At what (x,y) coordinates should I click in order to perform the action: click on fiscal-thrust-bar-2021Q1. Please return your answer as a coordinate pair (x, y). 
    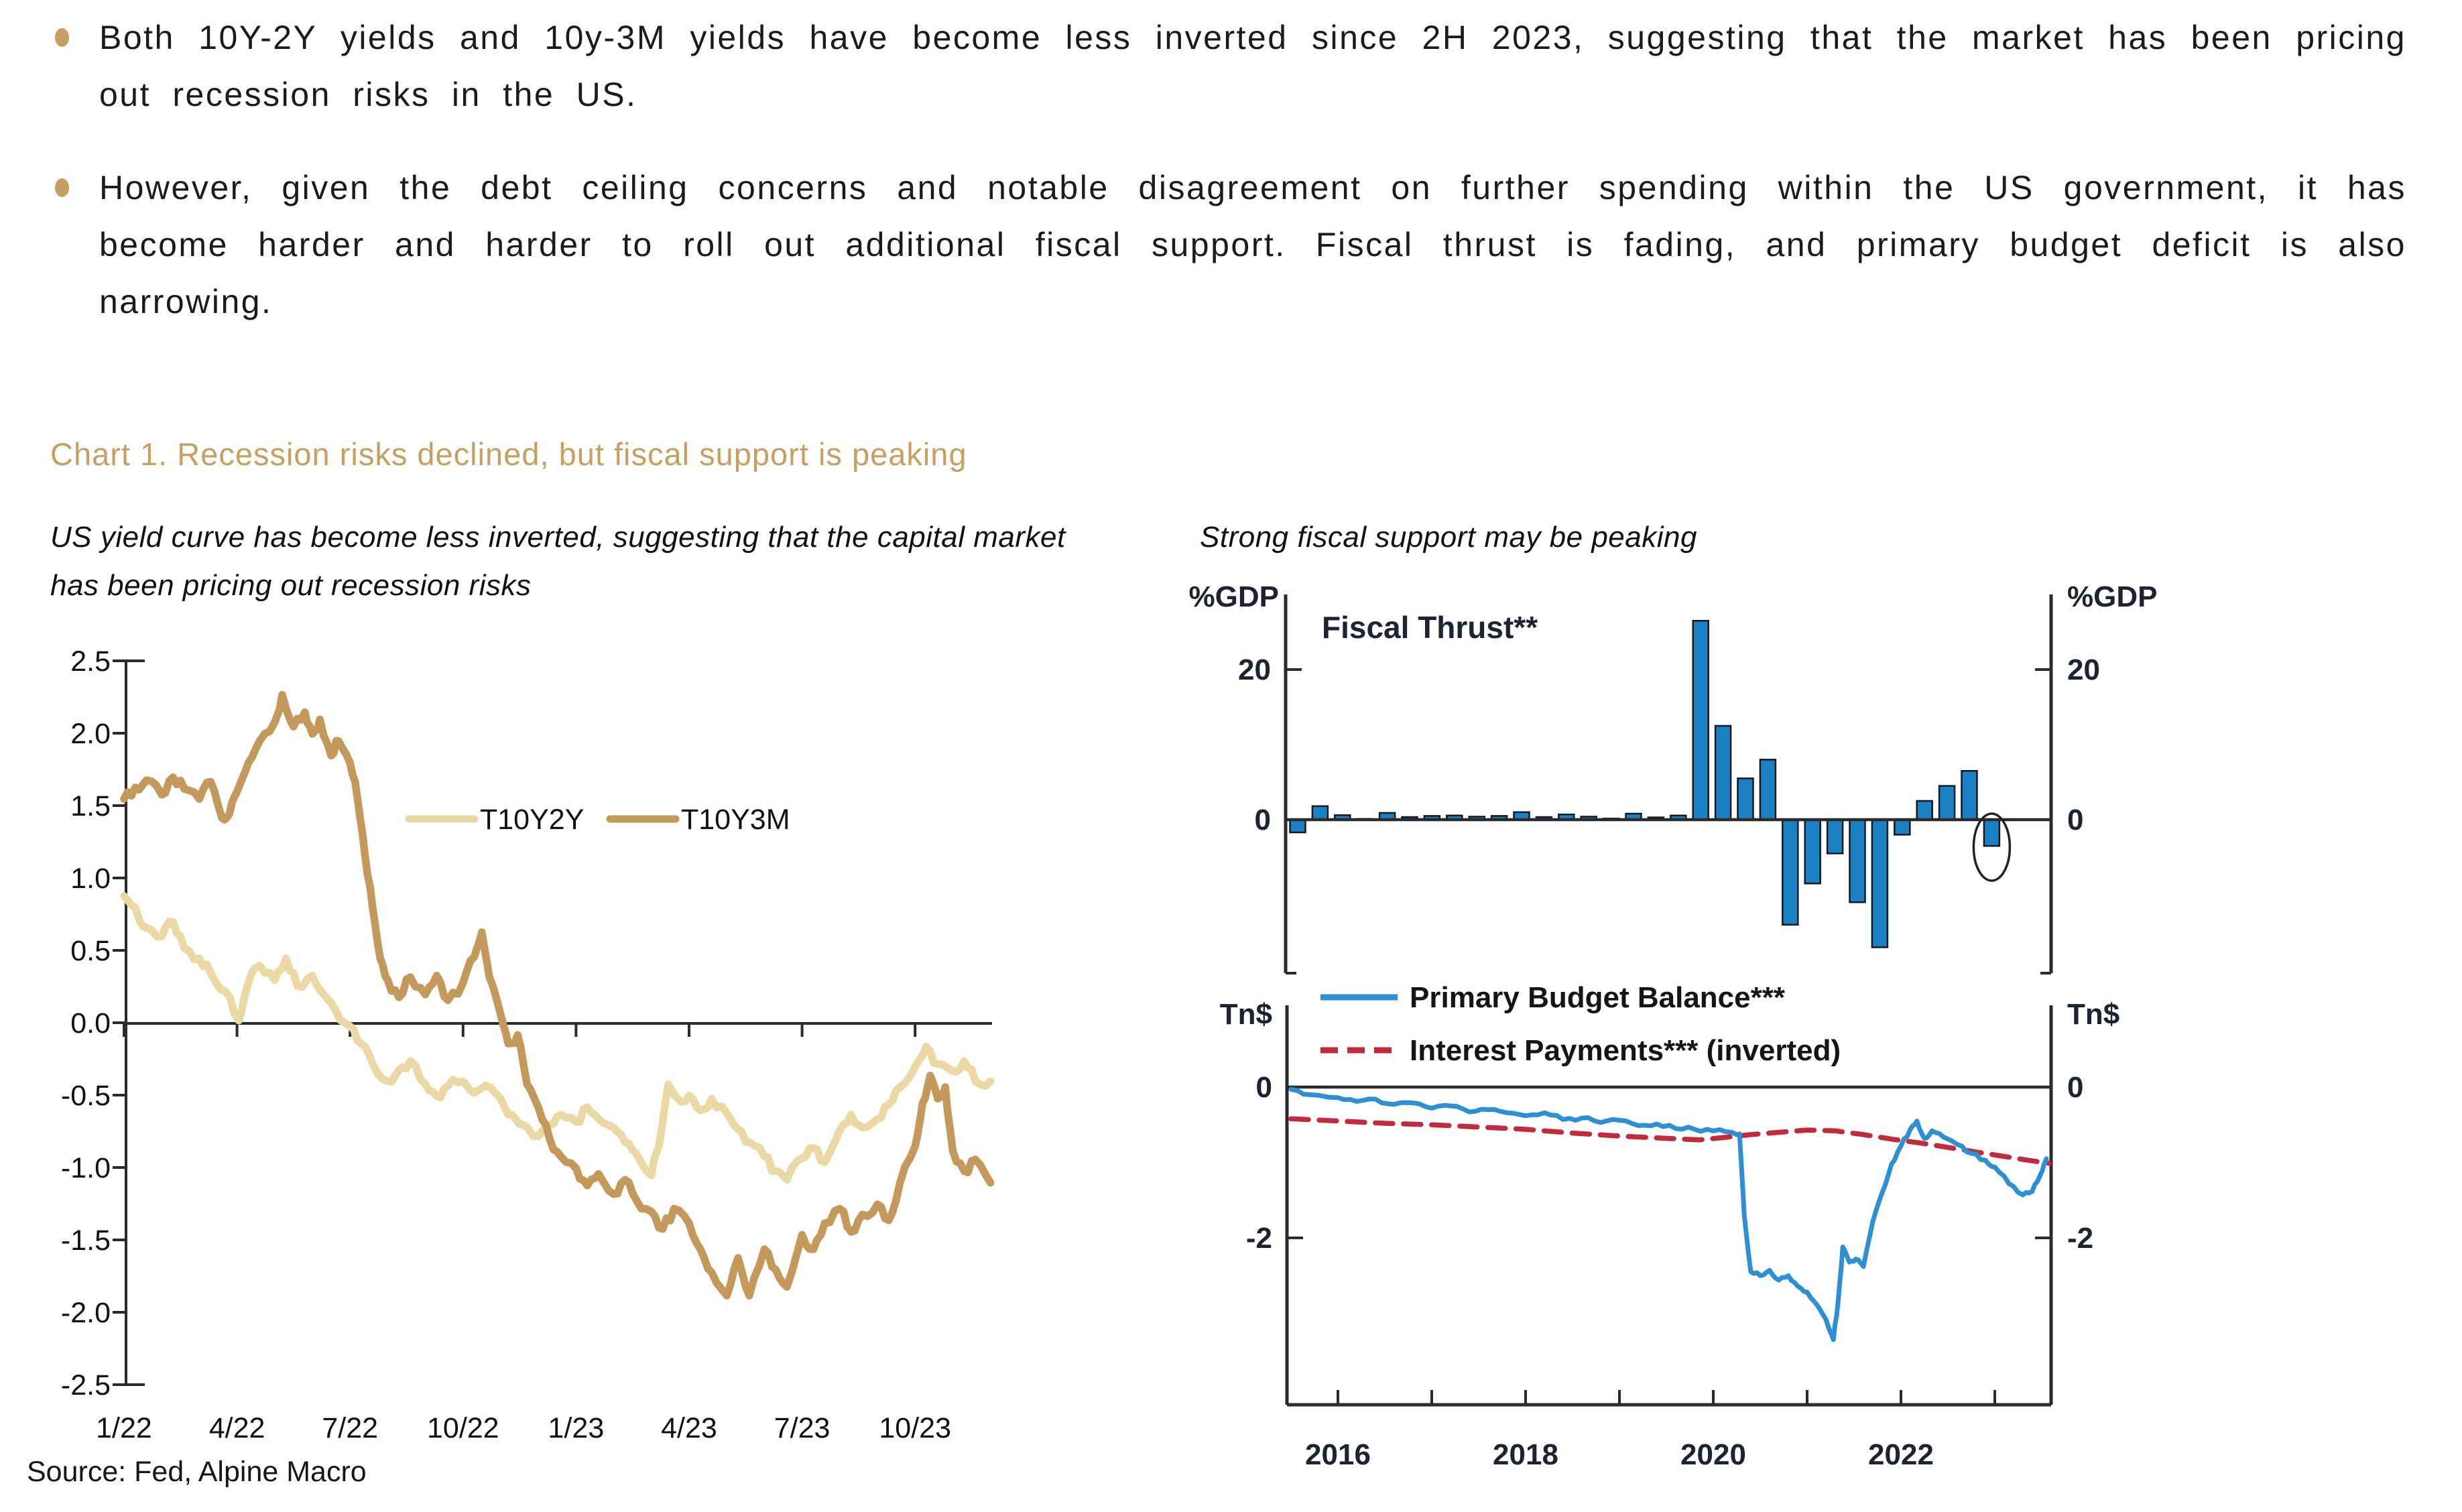
    Looking at the image, I should click on (1791, 872).